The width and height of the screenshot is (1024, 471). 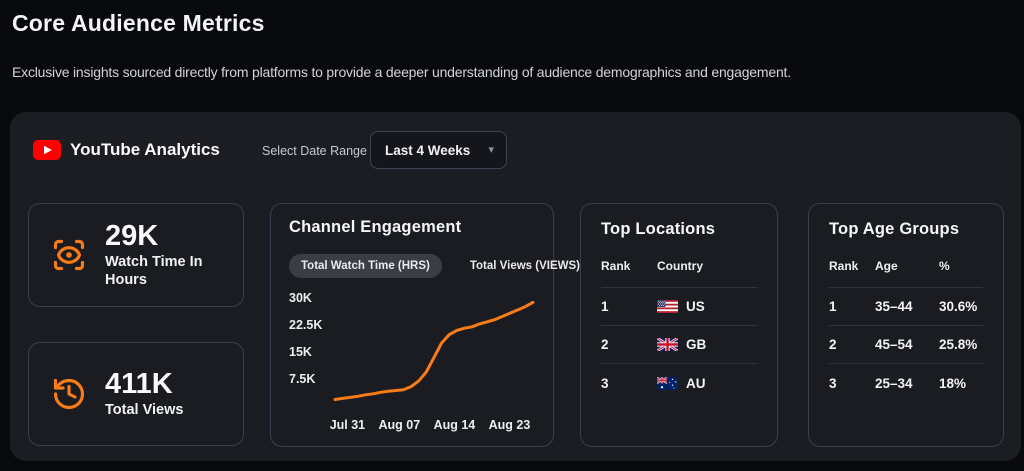 I want to click on age-groups-header: Rank Age %, so click(x=906, y=266).